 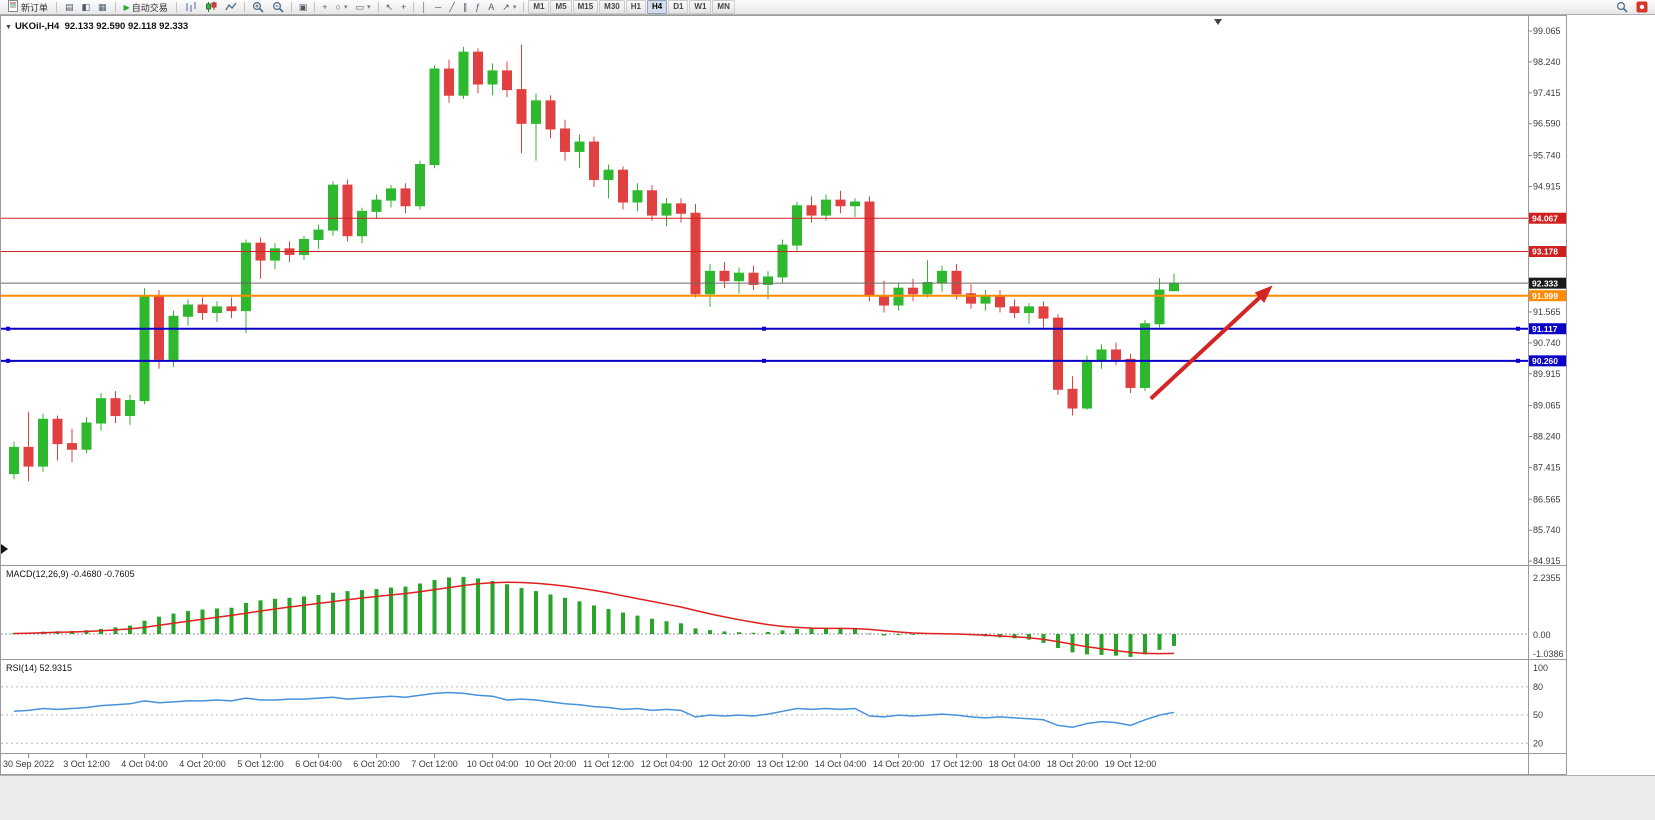 I want to click on template-icon: ▭, so click(x=359, y=7).